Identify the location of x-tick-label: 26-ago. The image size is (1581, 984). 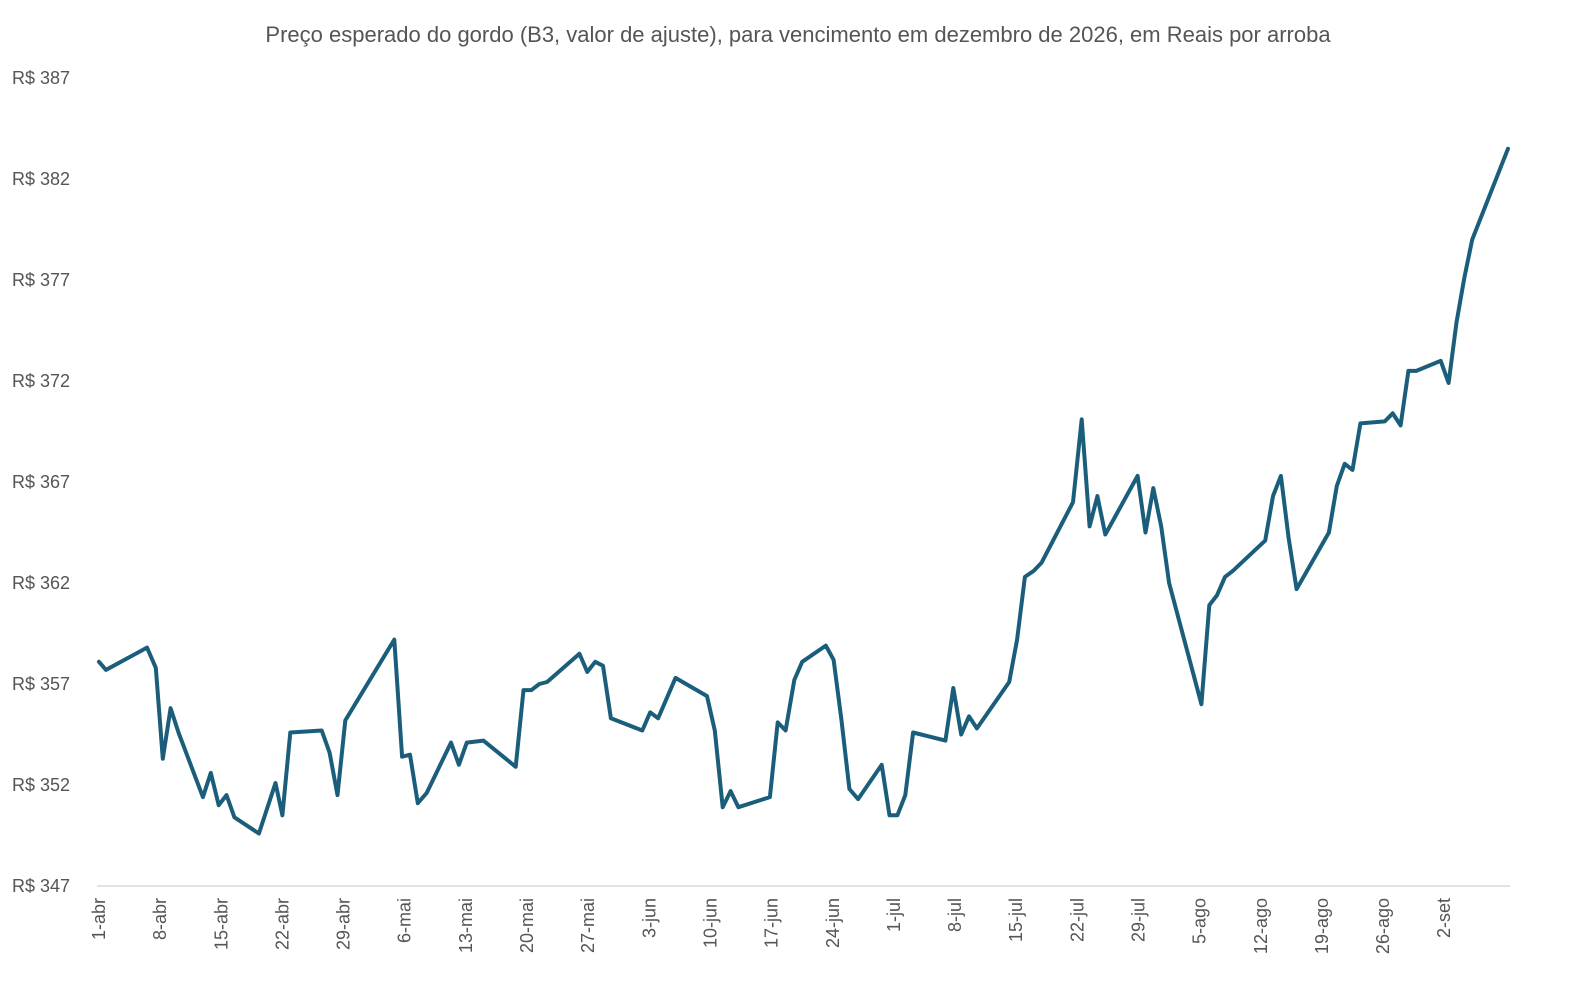
(1383, 926).